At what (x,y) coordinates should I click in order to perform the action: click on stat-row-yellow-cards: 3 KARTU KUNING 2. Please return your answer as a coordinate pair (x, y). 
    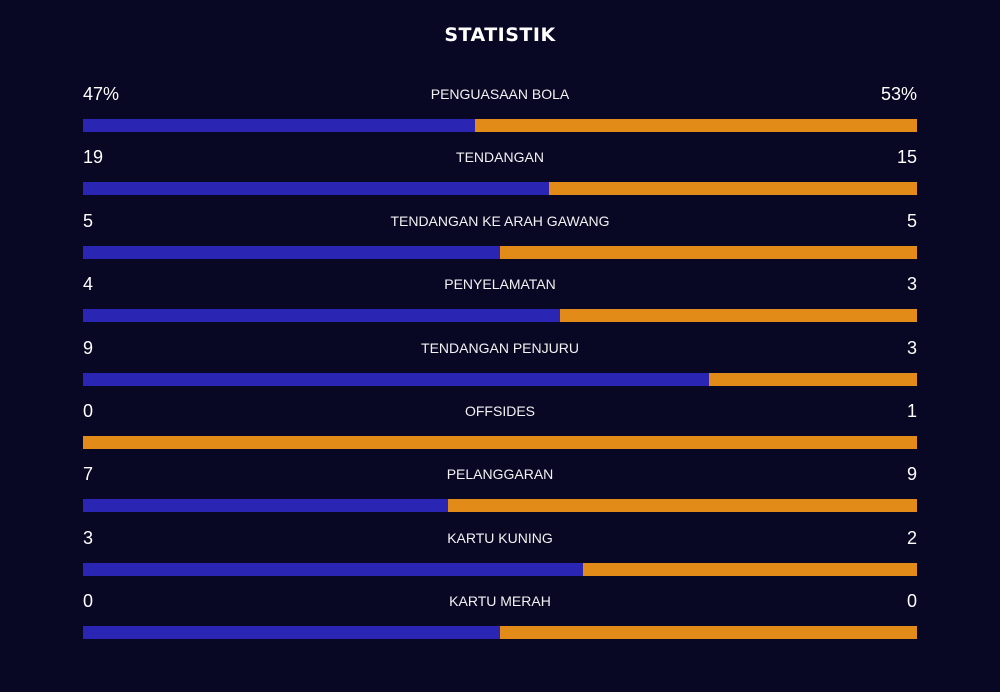
    Looking at the image, I should click on (500, 555).